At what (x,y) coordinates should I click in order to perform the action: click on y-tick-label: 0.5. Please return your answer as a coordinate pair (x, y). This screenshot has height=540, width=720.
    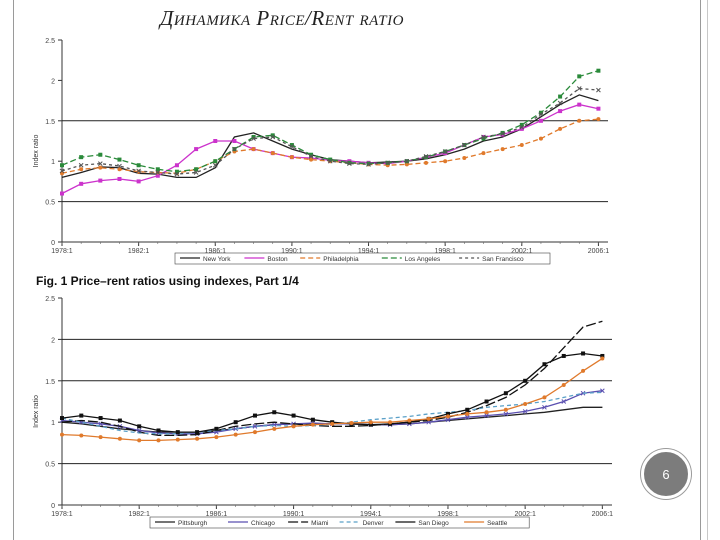
    Looking at the image, I should click on (50, 465).